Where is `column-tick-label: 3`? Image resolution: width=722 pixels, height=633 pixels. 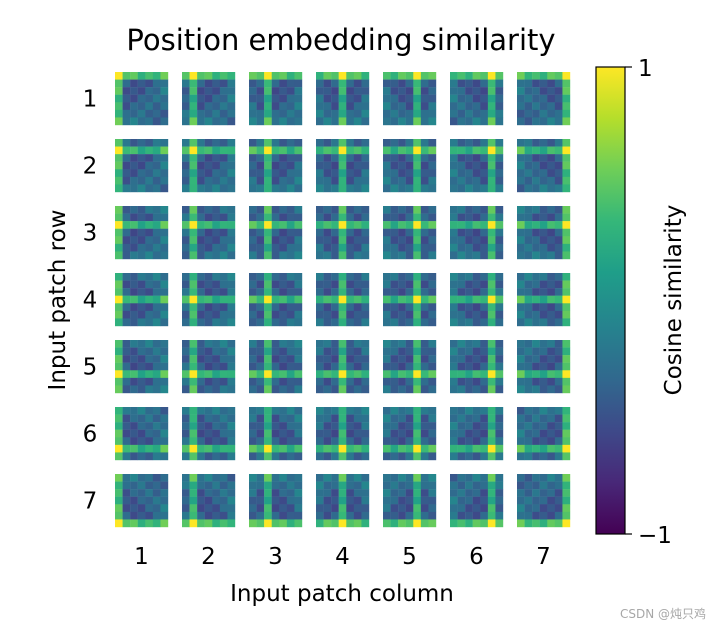 column-tick-label: 3 is located at coordinates (275, 557).